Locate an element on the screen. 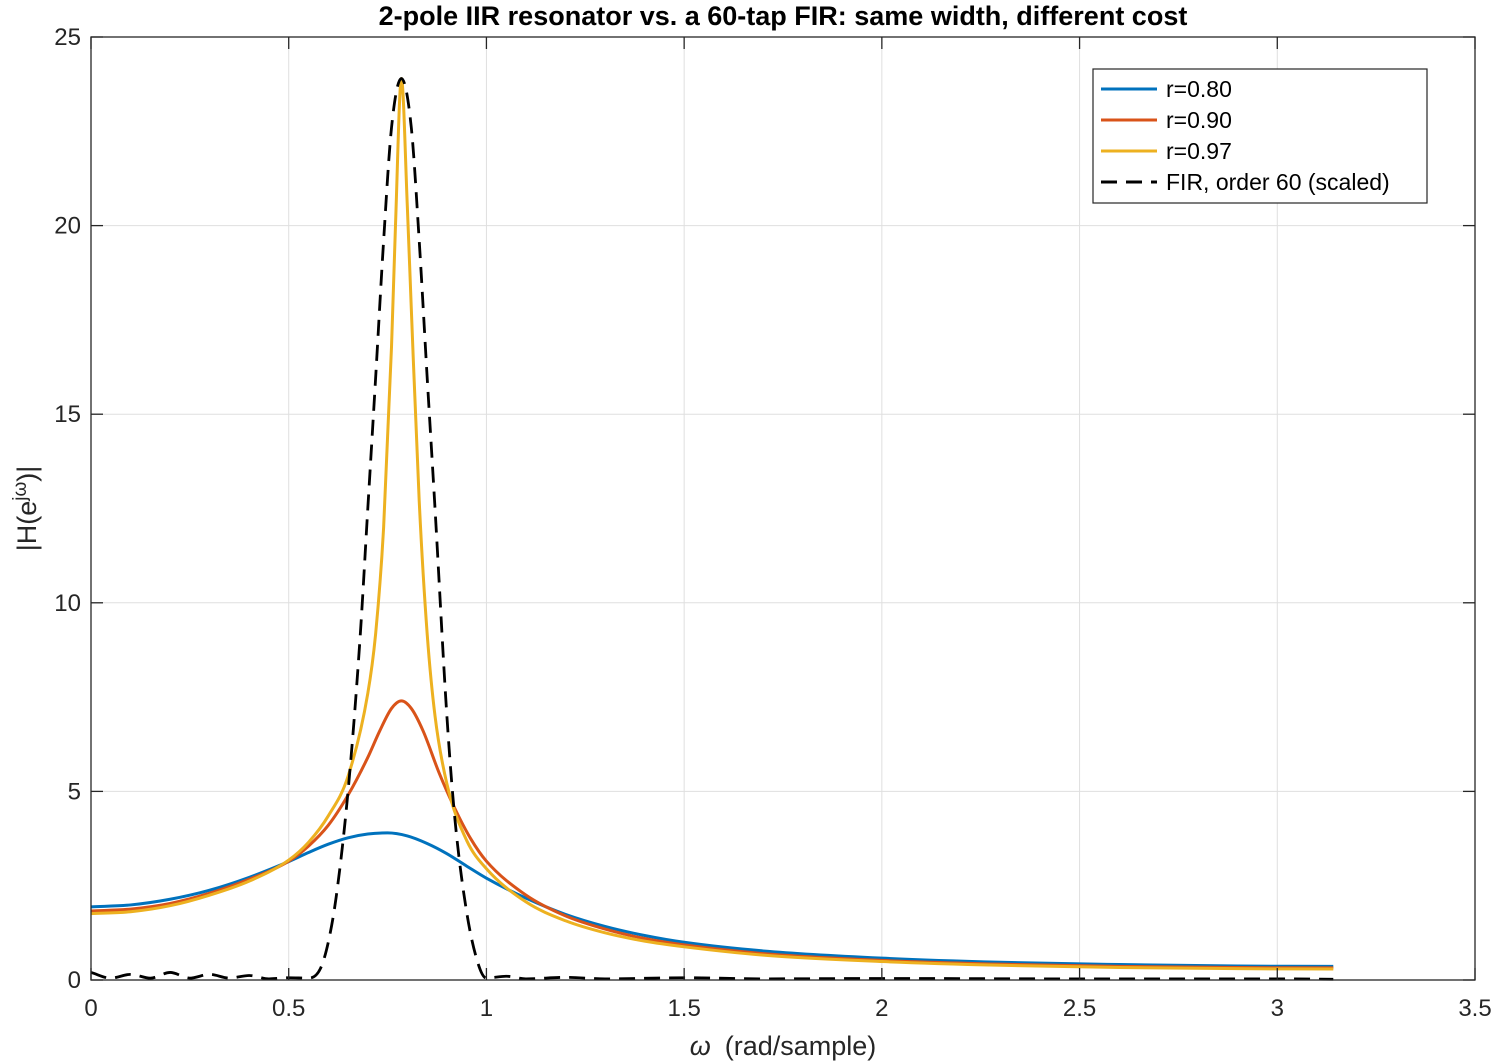  y-axis-label: |H(ejω)| is located at coordinates (26, 509).